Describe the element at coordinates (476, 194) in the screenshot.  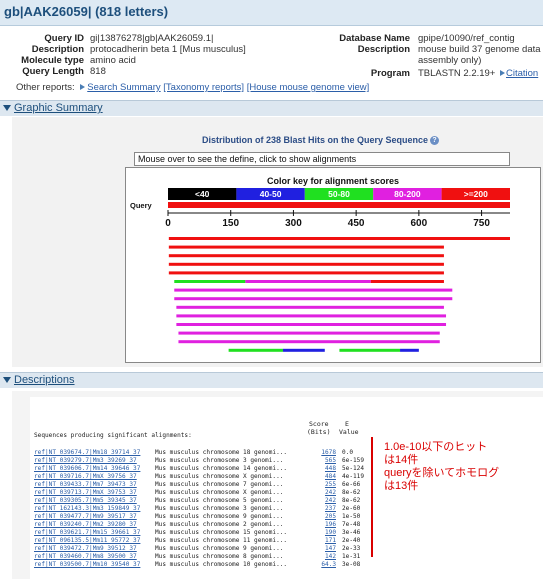
I see `color-key-label: >=200` at that location.